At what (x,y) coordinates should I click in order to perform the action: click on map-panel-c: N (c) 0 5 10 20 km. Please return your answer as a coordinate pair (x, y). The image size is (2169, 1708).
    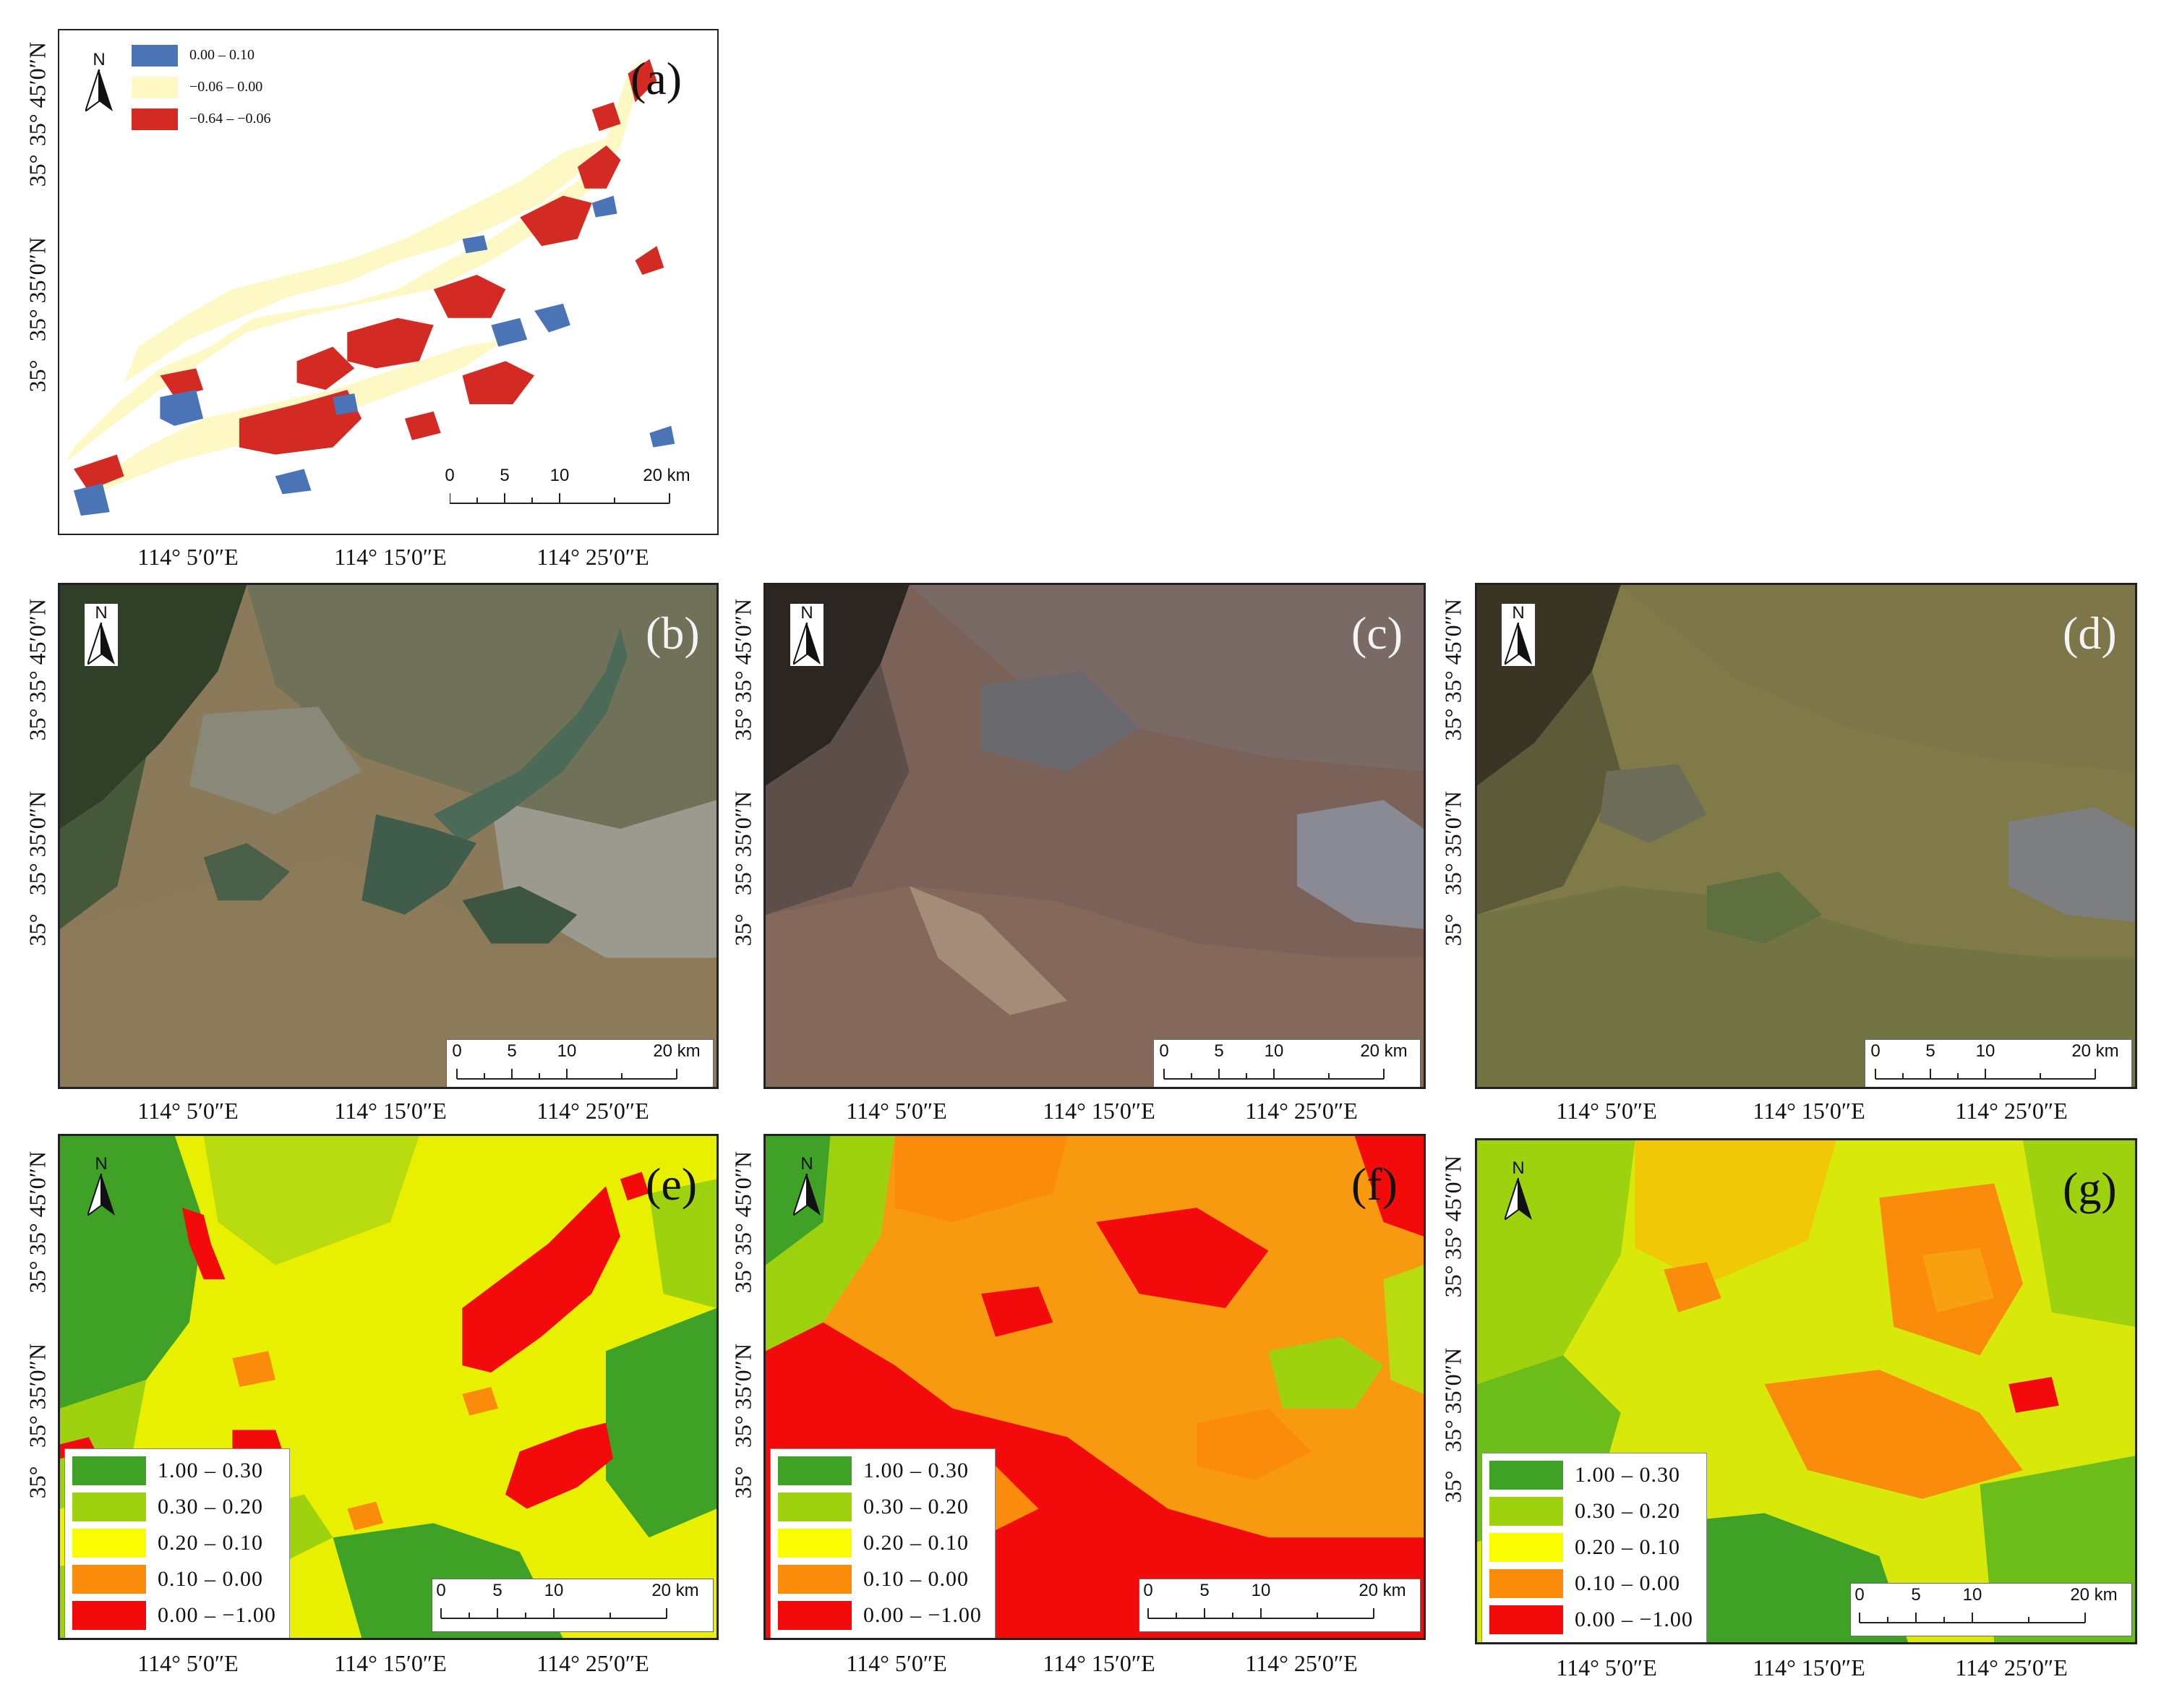
    Looking at the image, I should click on (1094, 836).